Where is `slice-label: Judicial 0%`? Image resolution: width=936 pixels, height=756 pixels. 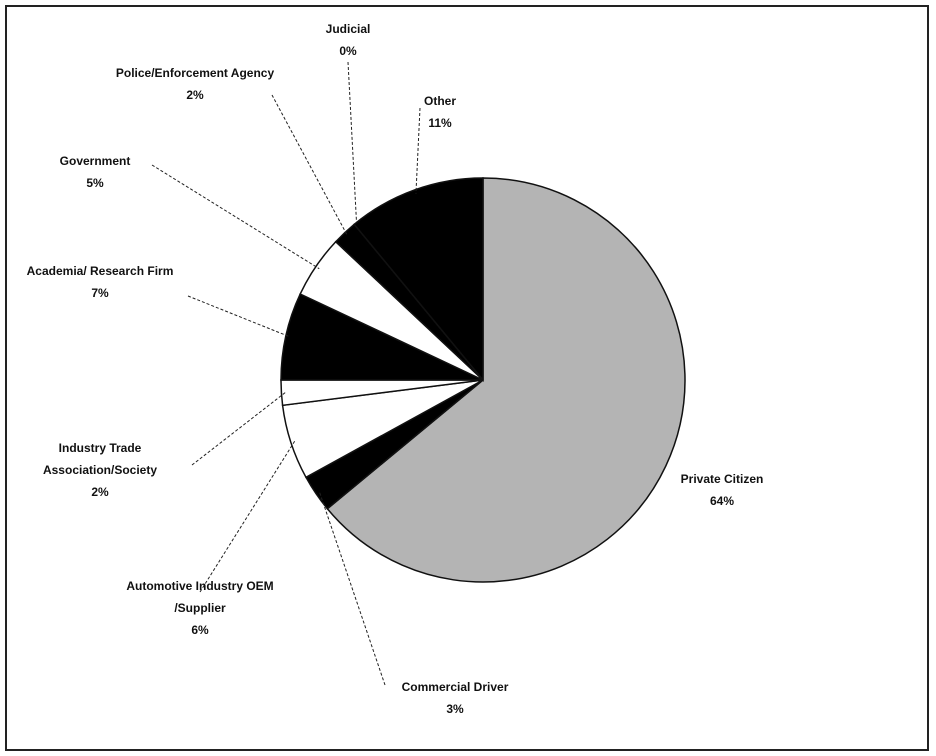 slice-label: Judicial 0% is located at coordinates (348, 40).